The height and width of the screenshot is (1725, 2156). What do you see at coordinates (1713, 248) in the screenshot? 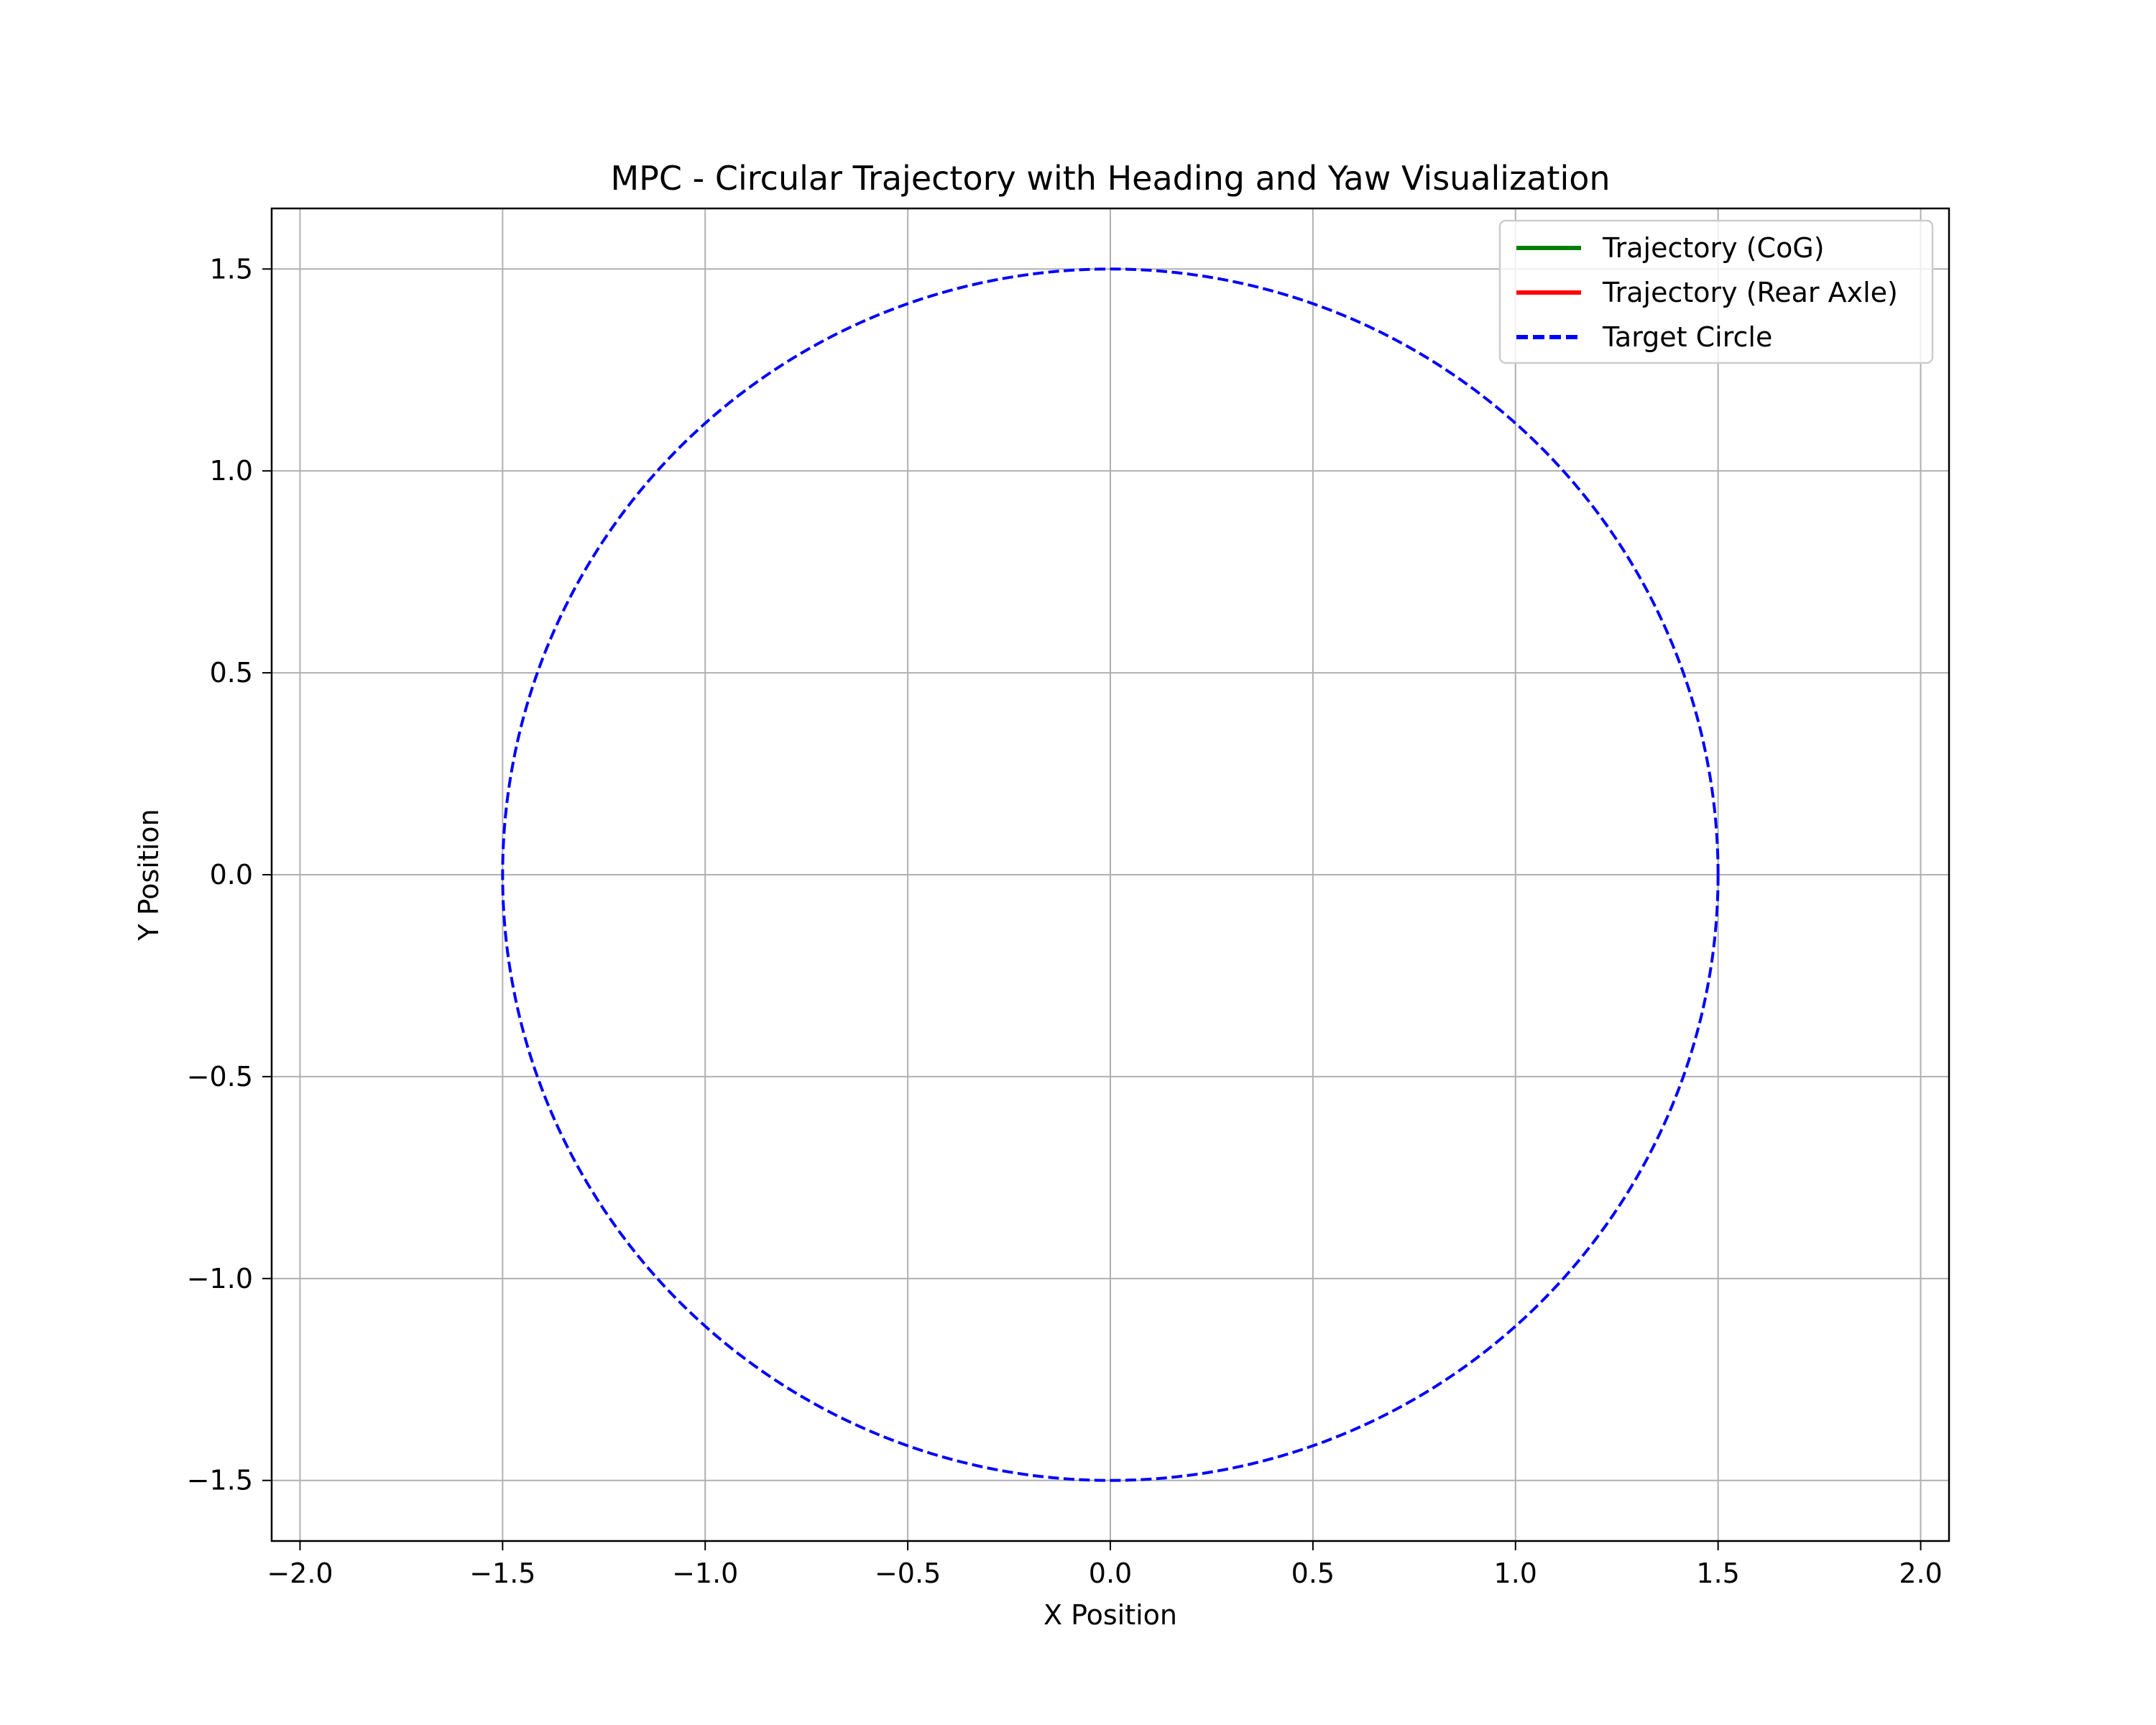
I see `legend-label-trajectory-cog: Trajectory (CoG)` at bounding box center [1713, 248].